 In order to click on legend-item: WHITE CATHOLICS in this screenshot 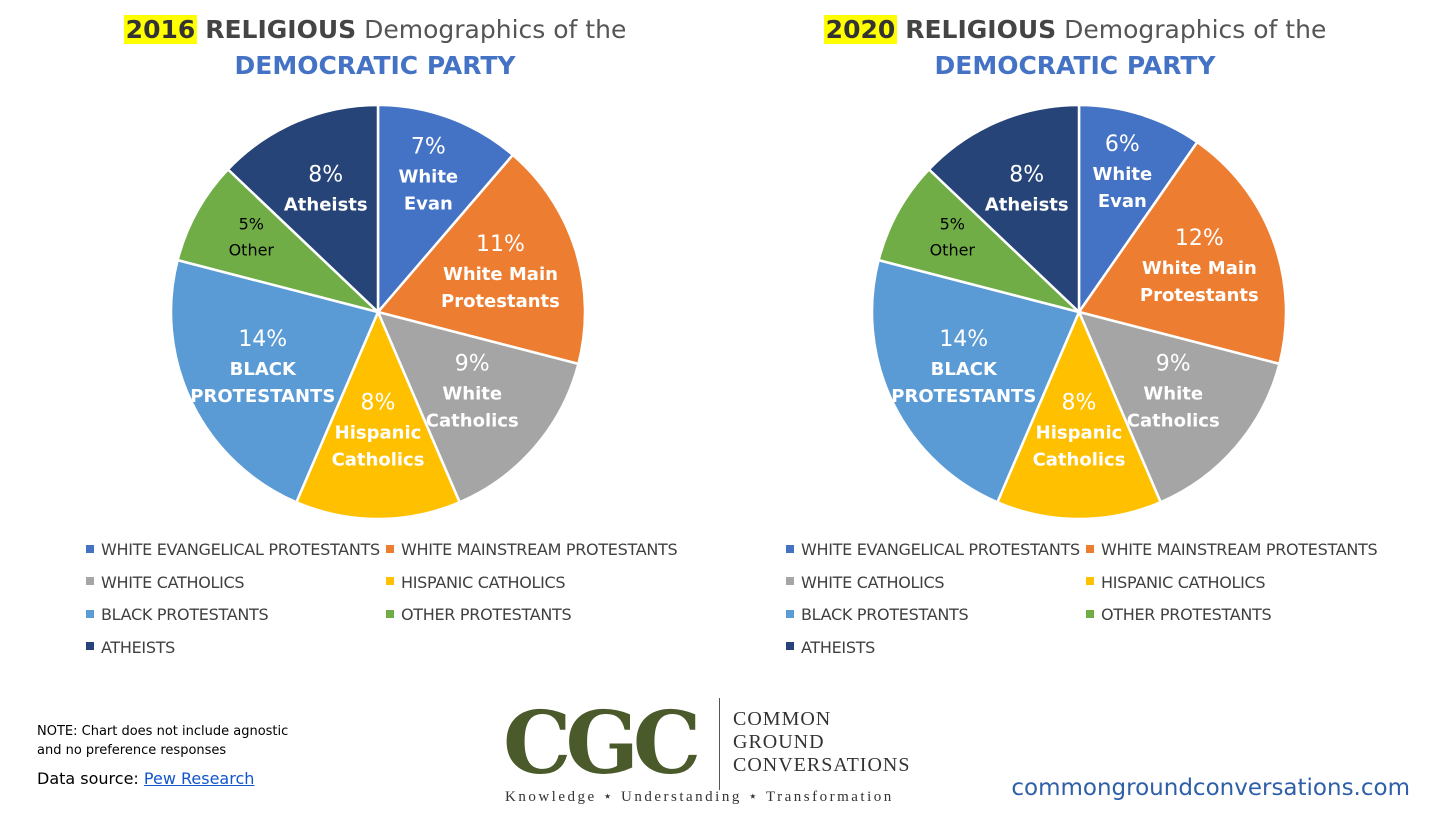, I will do `click(165, 582)`.